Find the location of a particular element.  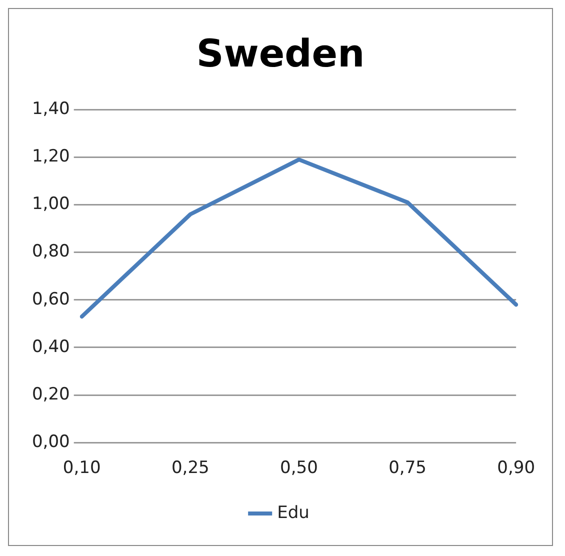

y-tick-label: 0,80 is located at coordinates (51, 252).